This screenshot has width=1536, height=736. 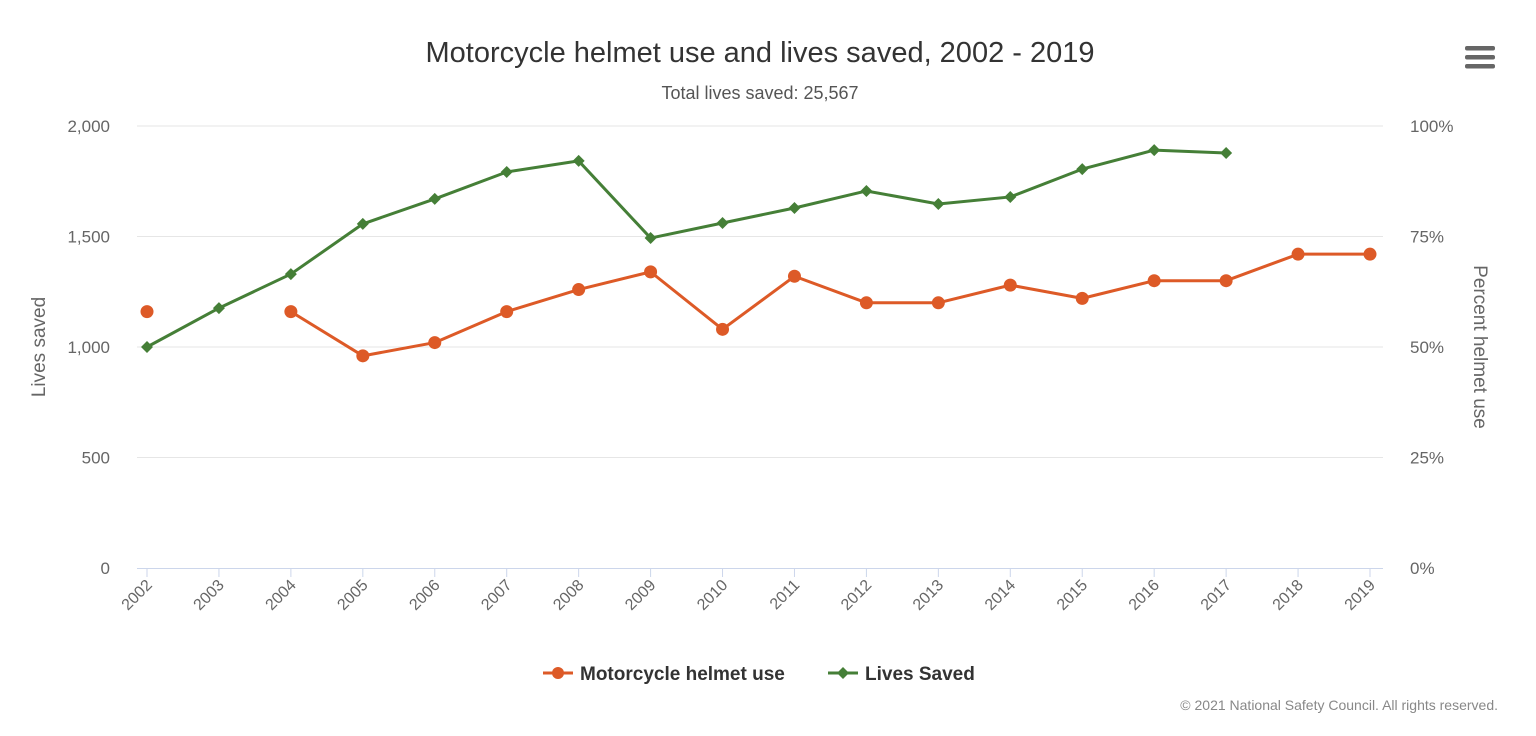 I want to click on x-tick-label: 2011, so click(x=785, y=595).